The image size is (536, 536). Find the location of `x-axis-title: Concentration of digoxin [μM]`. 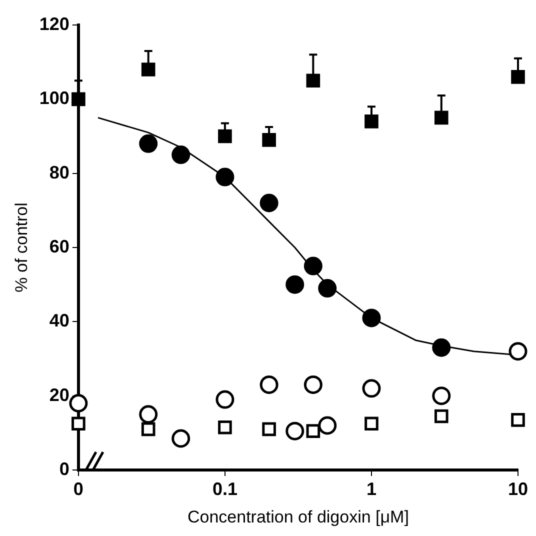

x-axis-title: Concentration of digoxin [μM] is located at coordinates (298, 516).